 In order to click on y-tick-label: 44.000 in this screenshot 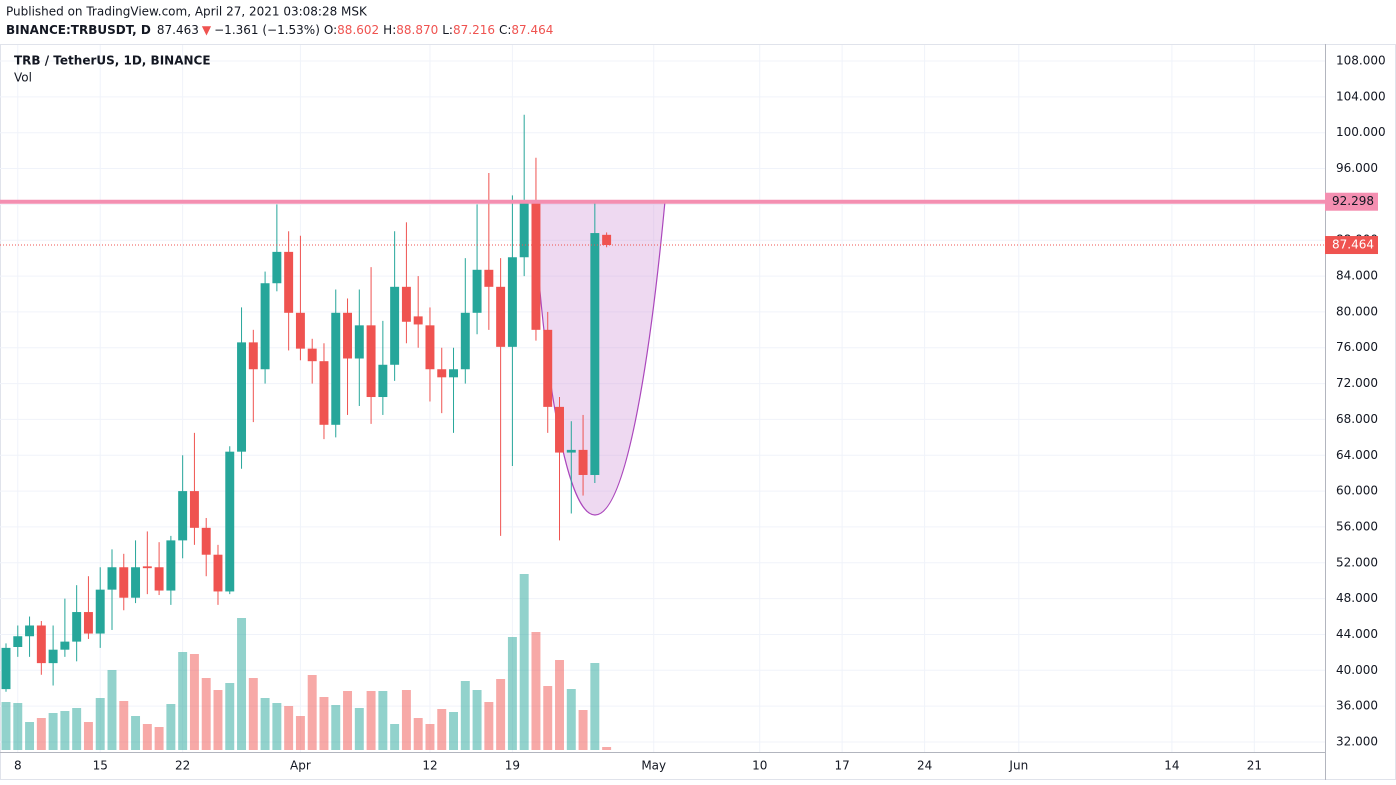, I will do `click(1357, 634)`.